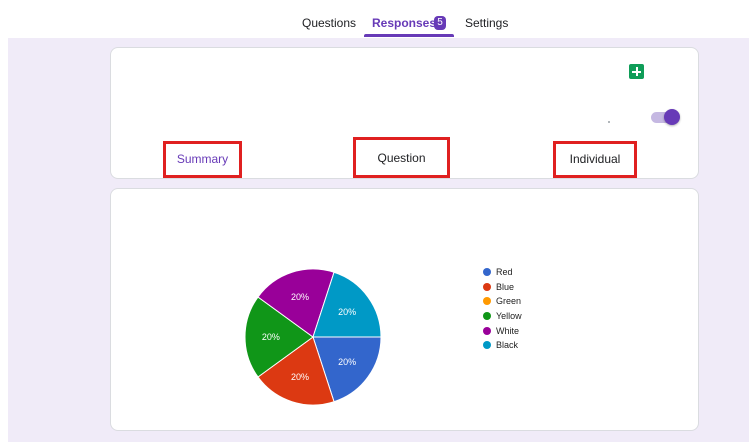 The width and height of the screenshot is (749, 442). Describe the element at coordinates (409, 35) in the screenshot. I see `active-tab-indicator` at that location.